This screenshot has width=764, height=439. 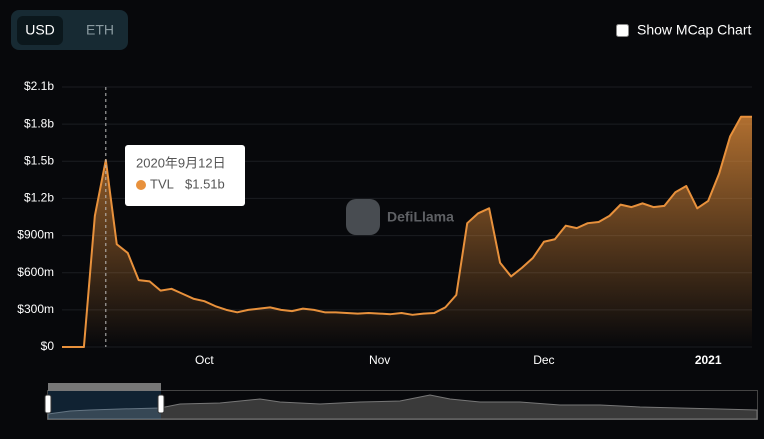 I want to click on y-tick-label: $900m, so click(x=35, y=235).